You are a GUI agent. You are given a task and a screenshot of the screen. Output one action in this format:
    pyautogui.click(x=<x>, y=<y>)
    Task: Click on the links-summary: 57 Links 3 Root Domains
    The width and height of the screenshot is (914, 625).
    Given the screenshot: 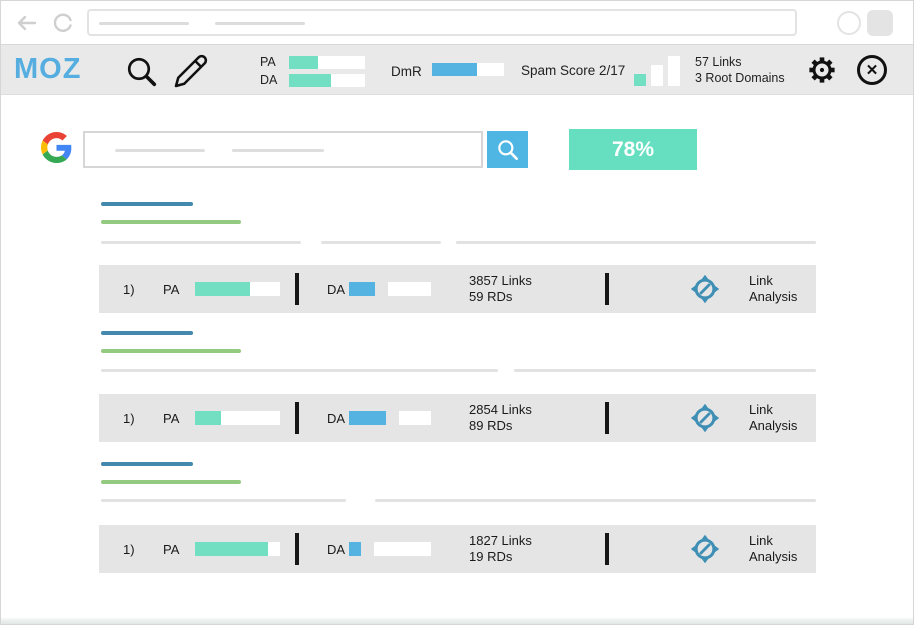 What is the action you would take?
    pyautogui.click(x=740, y=70)
    